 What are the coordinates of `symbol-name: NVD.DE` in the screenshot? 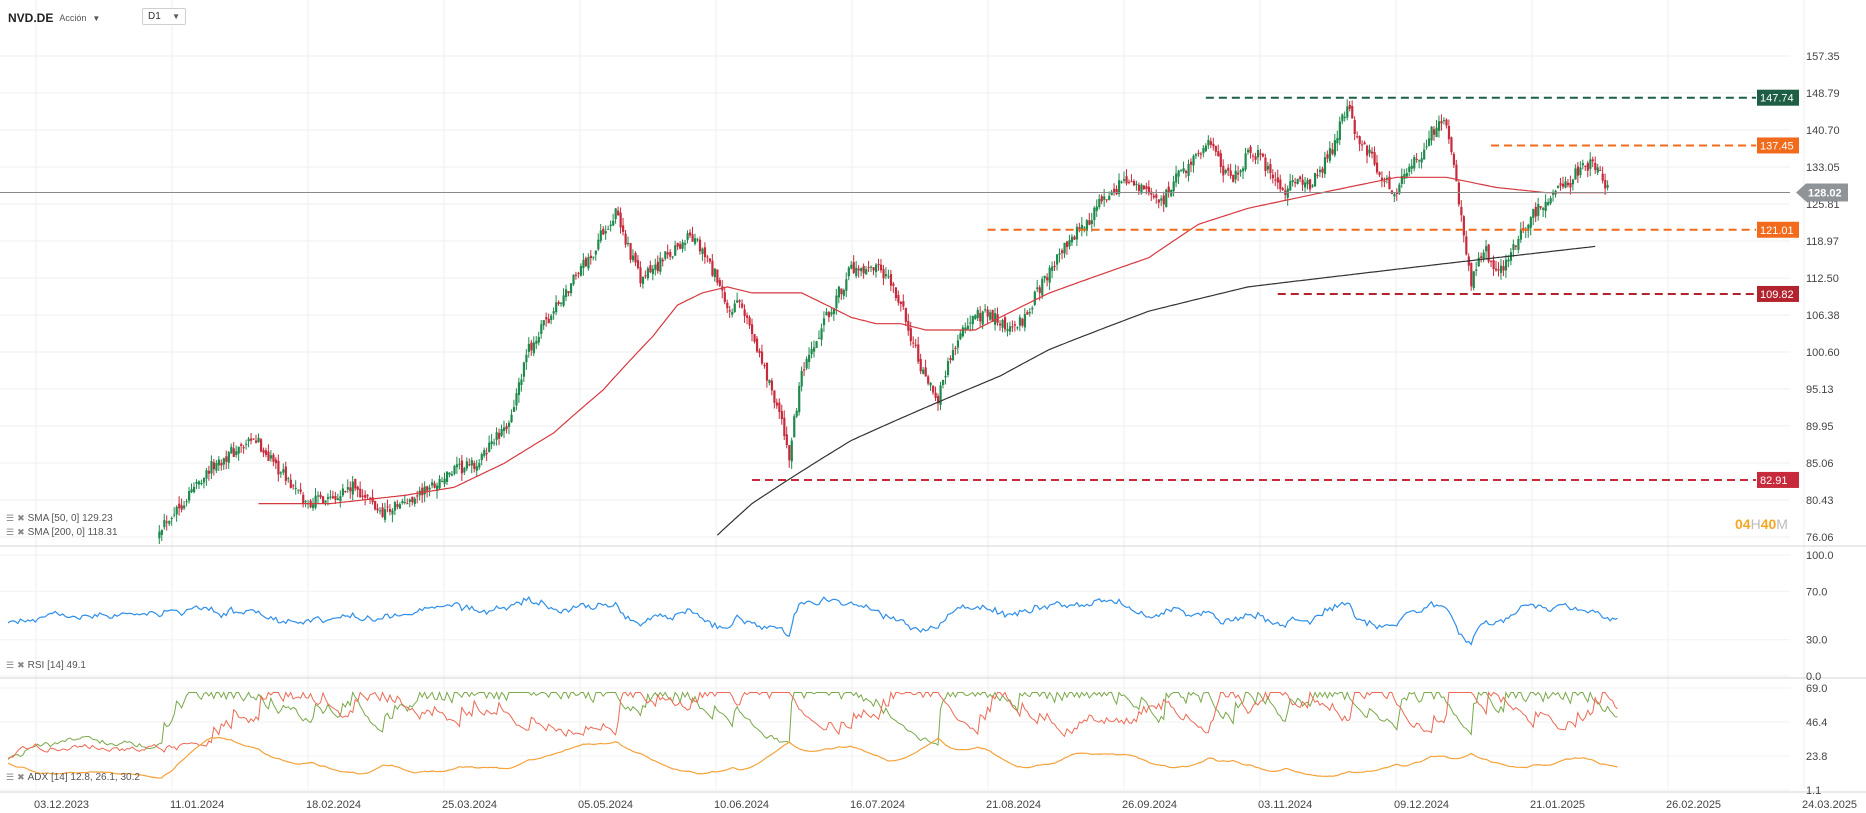 It's located at (31, 18).